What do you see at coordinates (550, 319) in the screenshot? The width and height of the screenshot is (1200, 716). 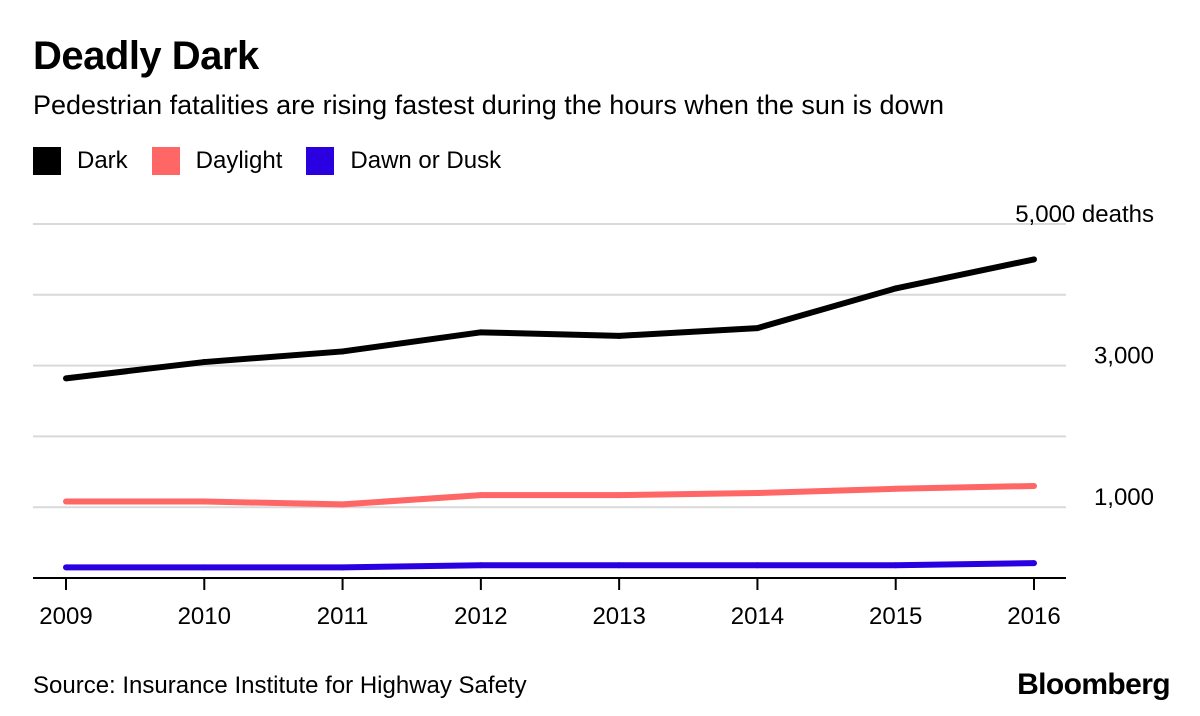 I see `series-line-dark` at bounding box center [550, 319].